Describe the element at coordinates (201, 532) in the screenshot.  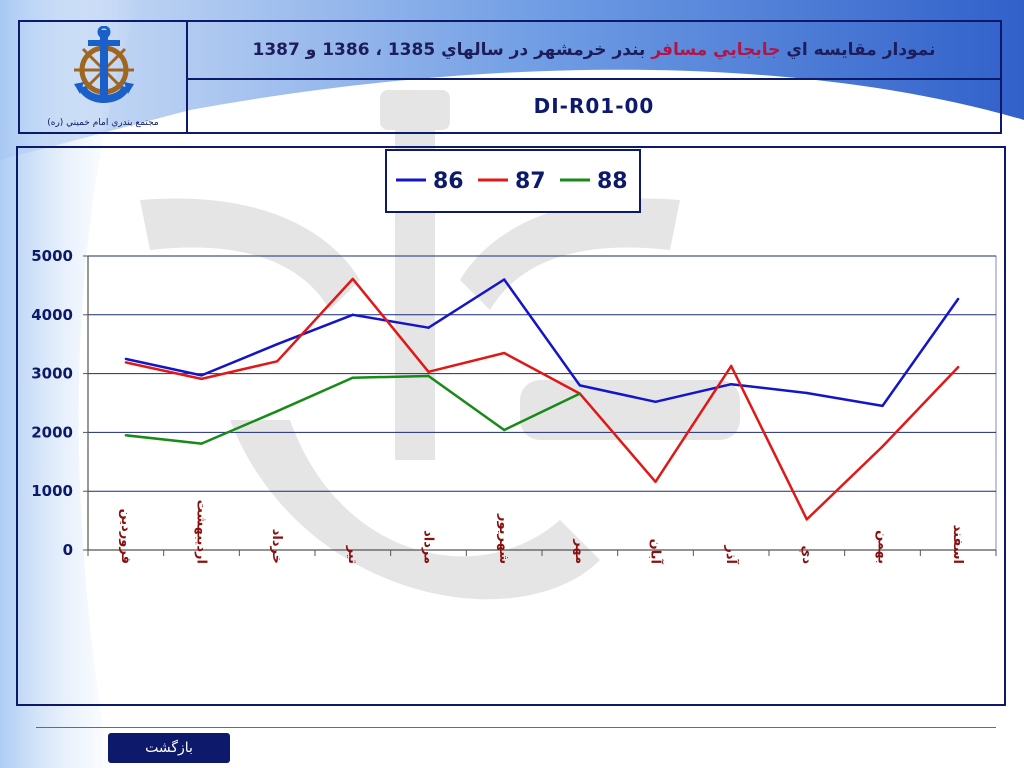
I see `x-category-label: ارديبهشت` at that location.